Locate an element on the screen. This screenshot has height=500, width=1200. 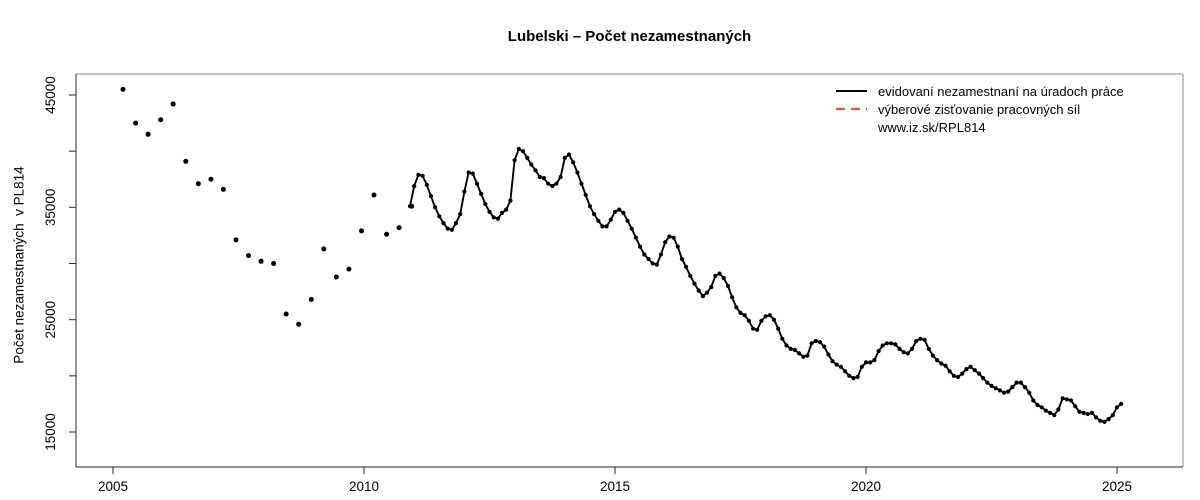
legend-label: výberové zisťovanie pracovných síl is located at coordinates (979, 109).